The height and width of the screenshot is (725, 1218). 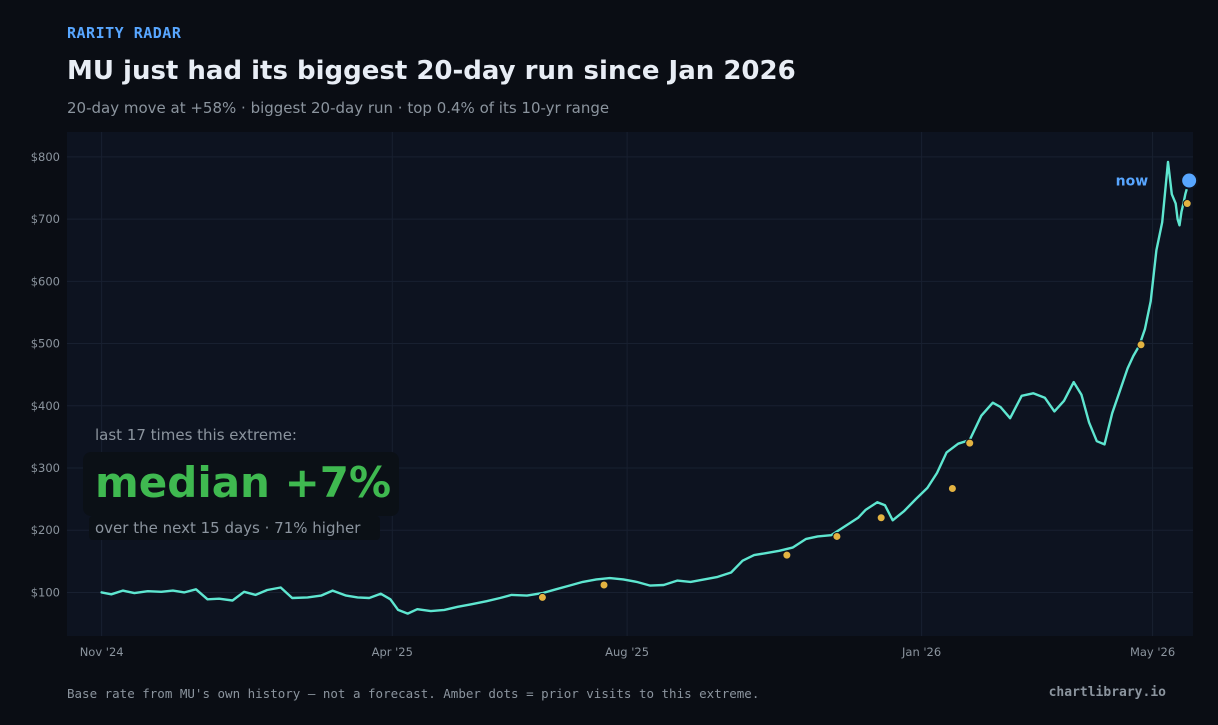 I want to click on y-tick-label: $600, so click(x=45, y=281).